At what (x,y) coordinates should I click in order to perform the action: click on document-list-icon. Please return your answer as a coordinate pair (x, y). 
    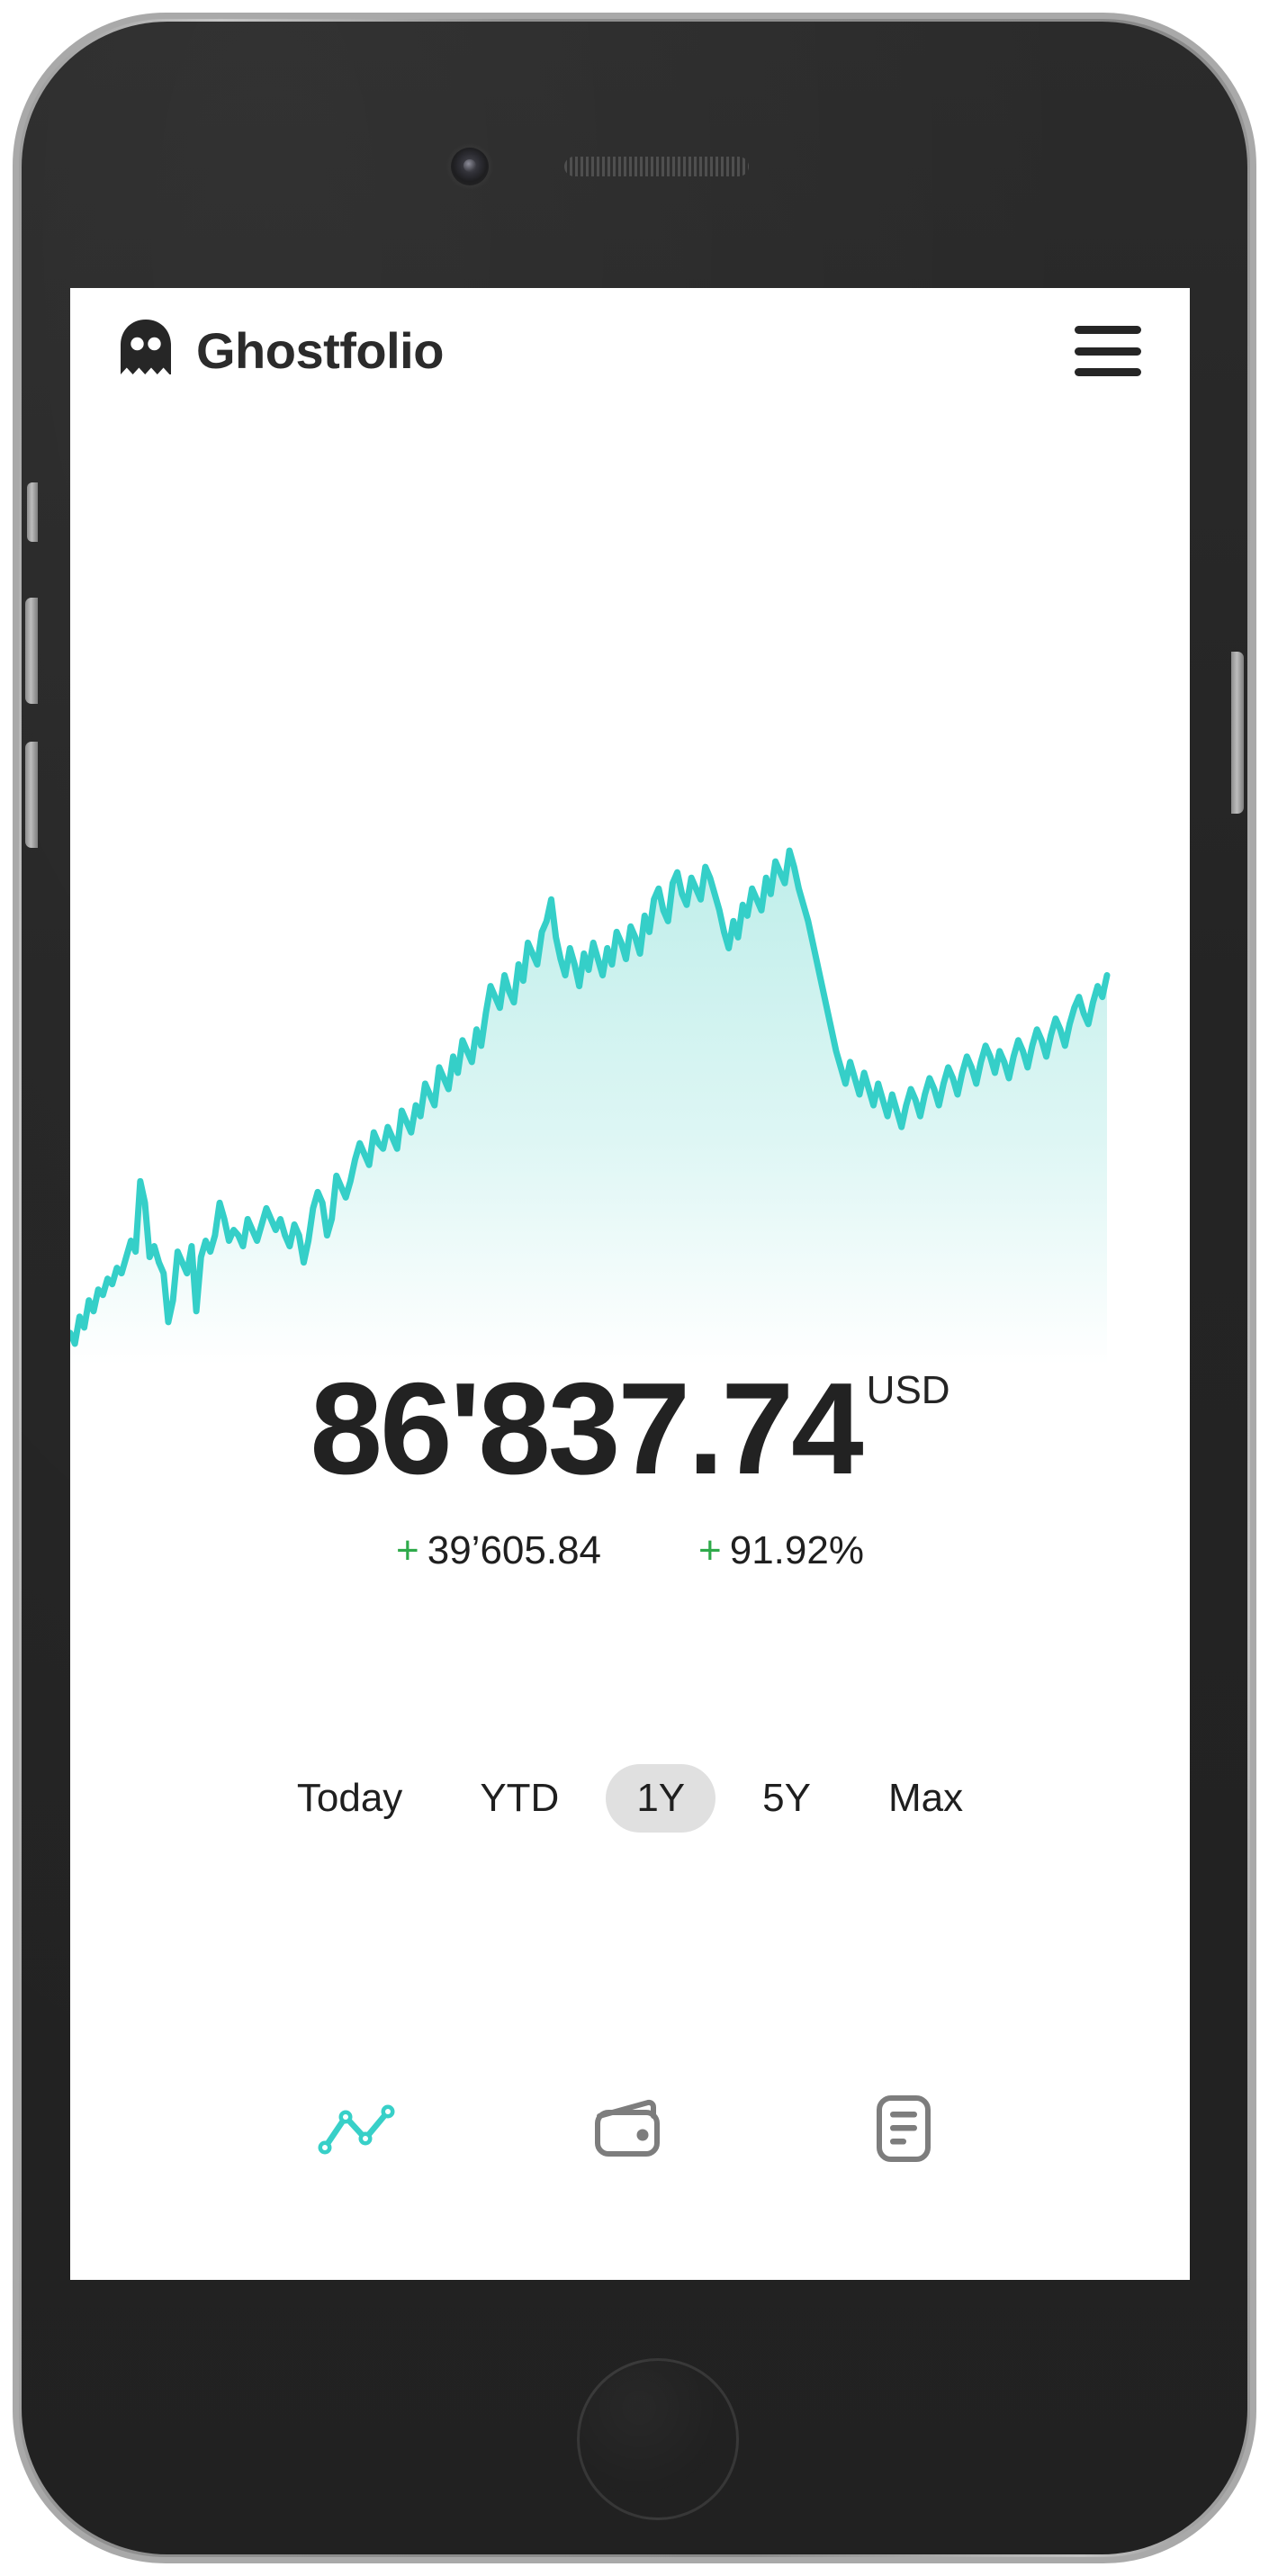
    Looking at the image, I should click on (903, 2131).